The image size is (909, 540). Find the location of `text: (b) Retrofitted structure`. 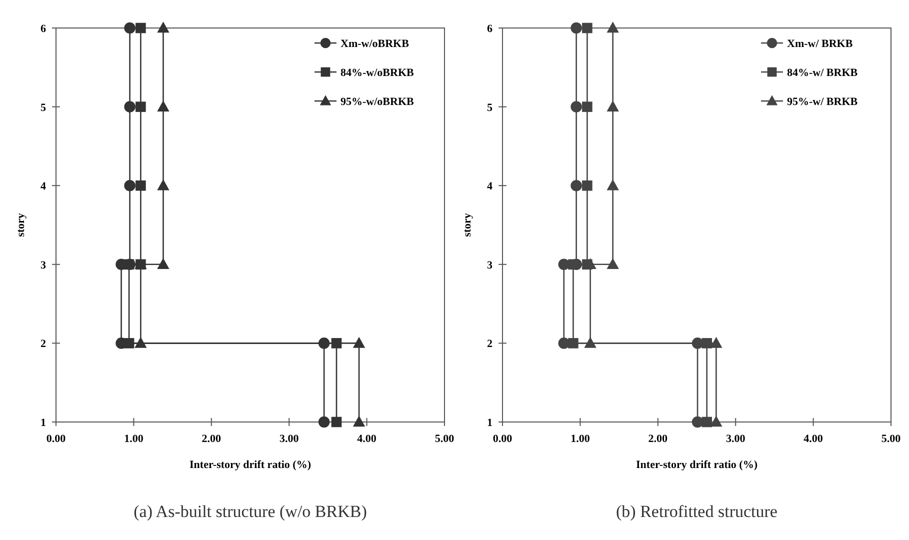

text: (b) Retrofitted structure is located at coordinates (697, 511).